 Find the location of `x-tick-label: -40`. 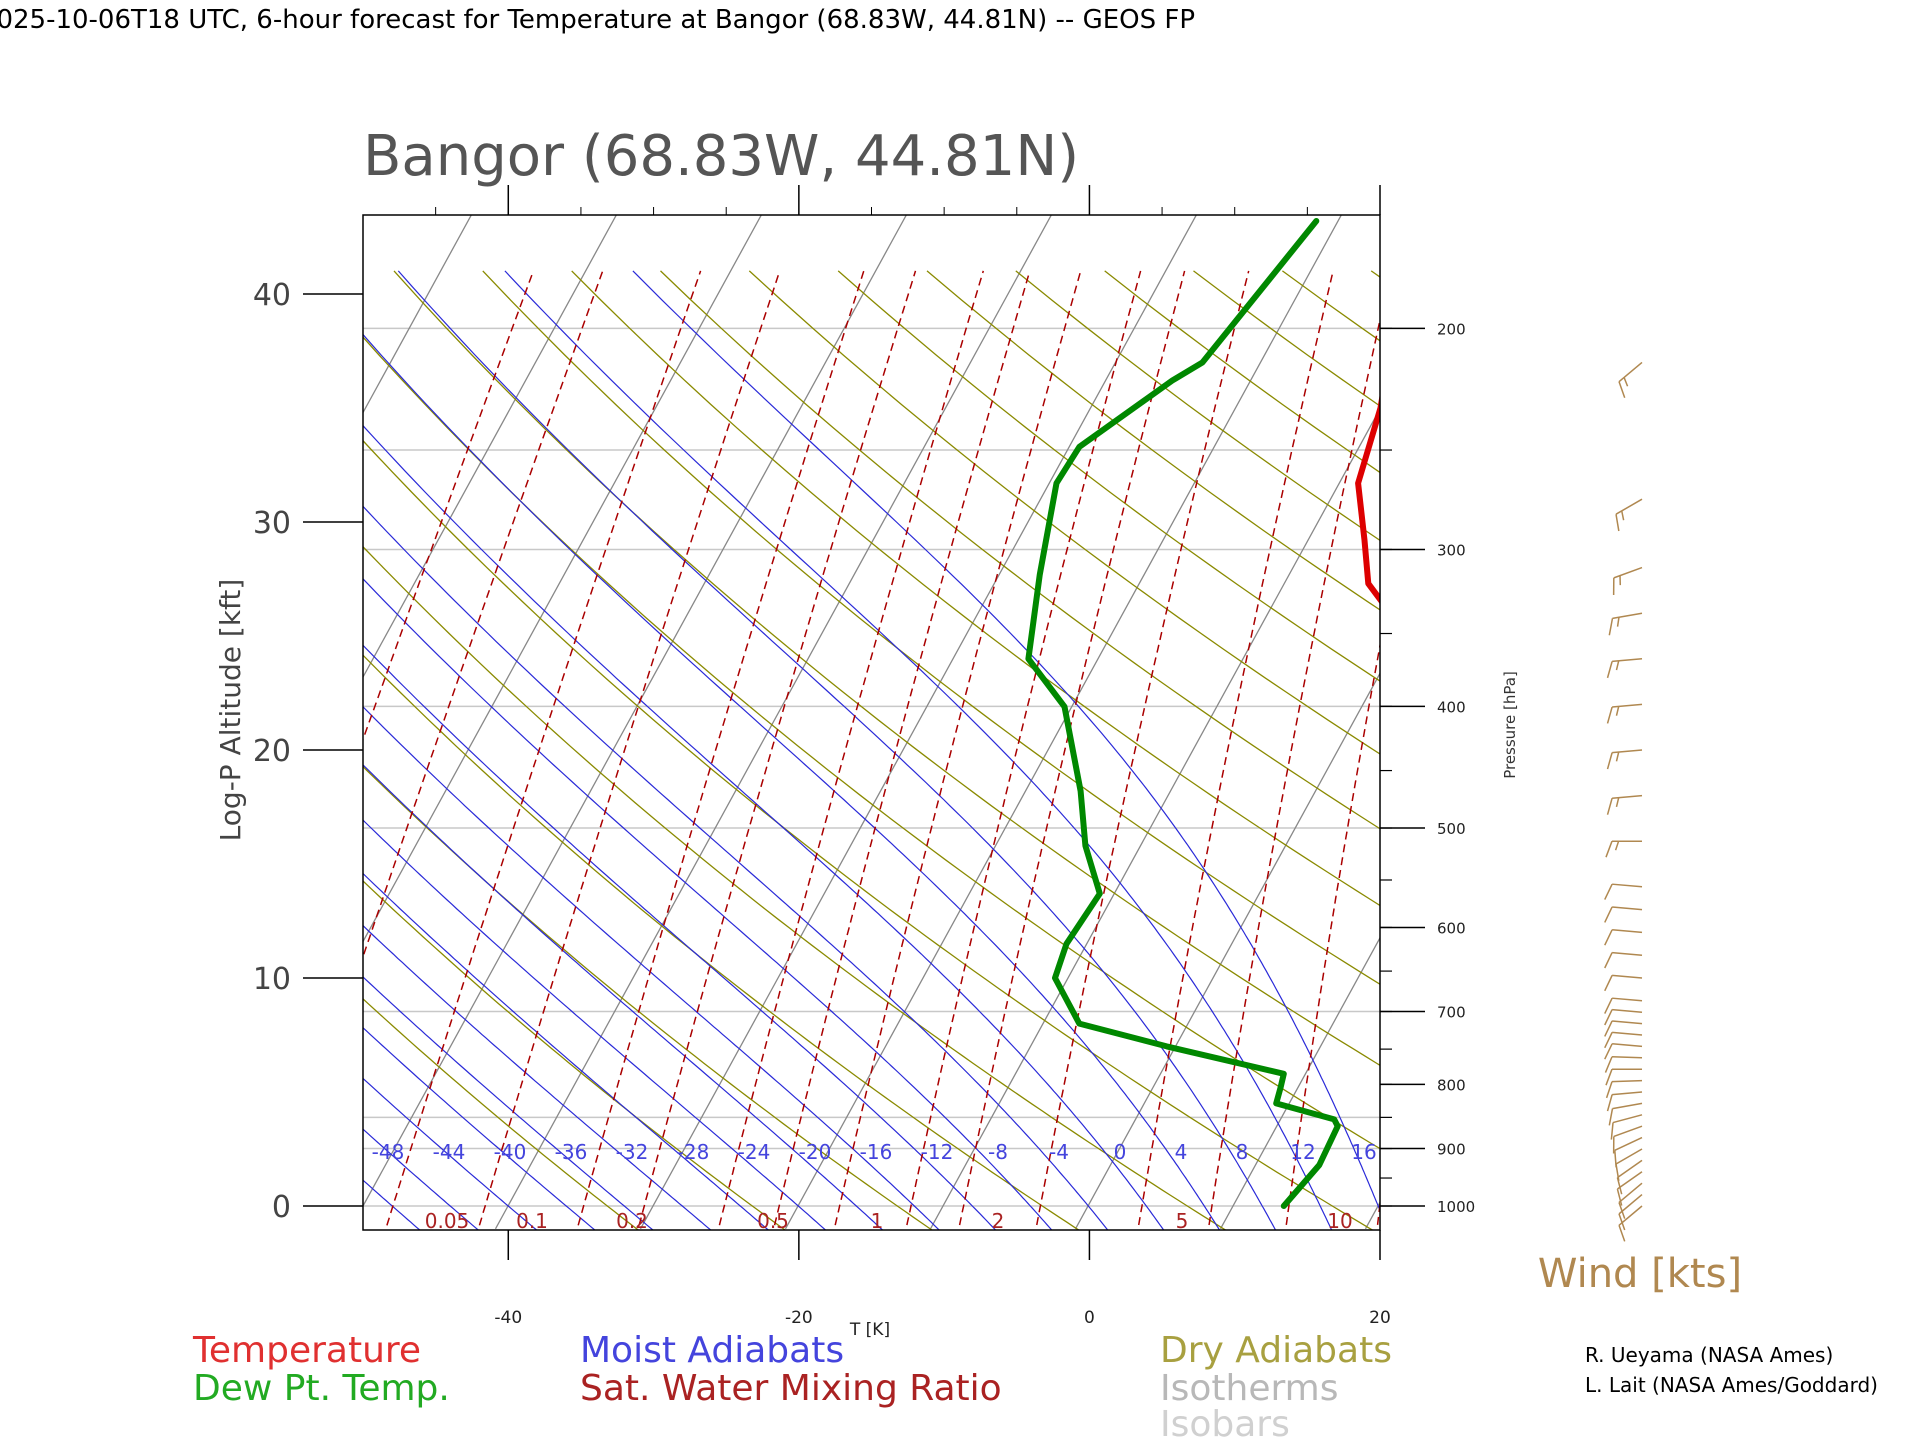

x-tick-label: -40 is located at coordinates (508, 1318).